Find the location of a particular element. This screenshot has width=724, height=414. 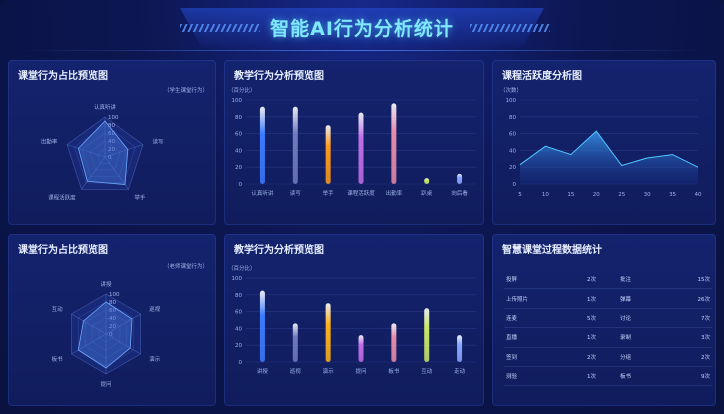

stat-value: 5次 is located at coordinates (591, 318).